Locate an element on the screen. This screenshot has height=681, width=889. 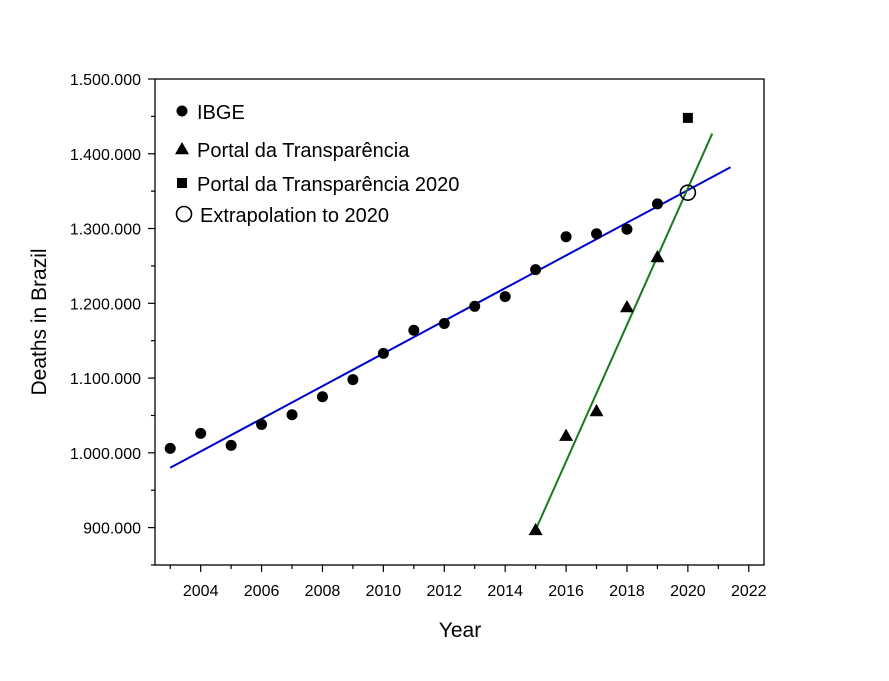
y-tick-label: 1.500.000 is located at coordinates (105, 80).